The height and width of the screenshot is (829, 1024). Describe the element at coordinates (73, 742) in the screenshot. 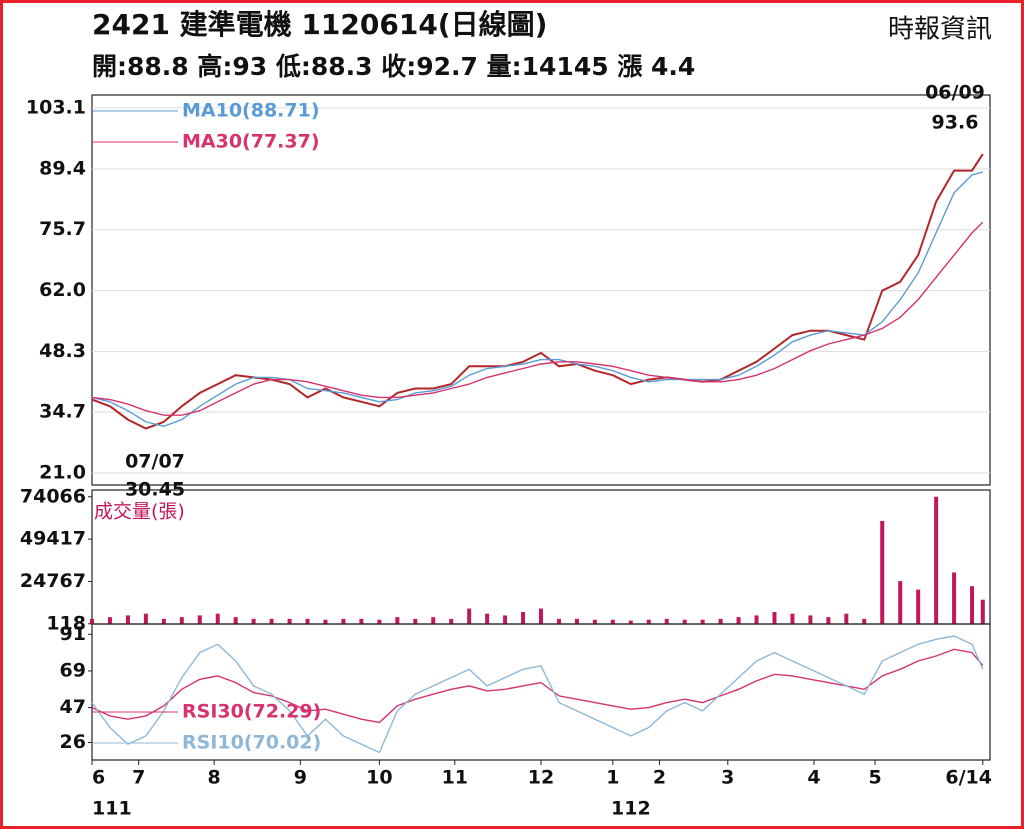

I see `y-tick-label: 26` at that location.